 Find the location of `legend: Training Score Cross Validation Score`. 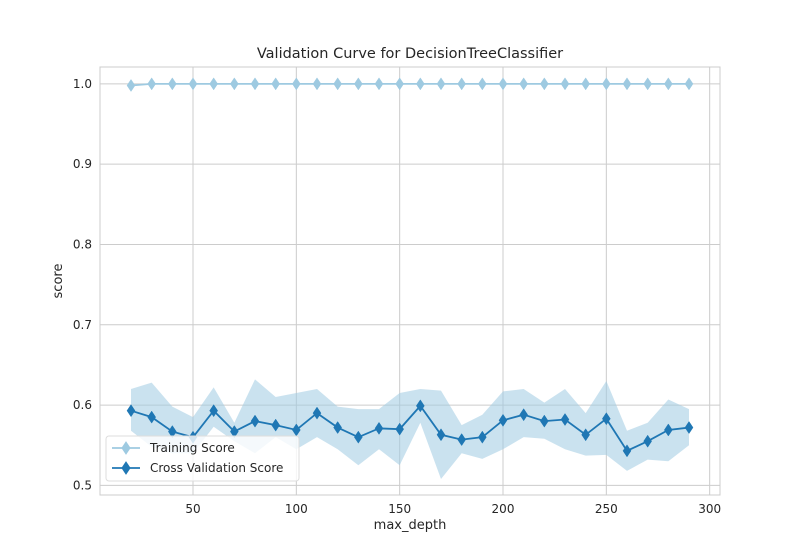

legend: Training Score Cross Validation Score is located at coordinates (202, 458).